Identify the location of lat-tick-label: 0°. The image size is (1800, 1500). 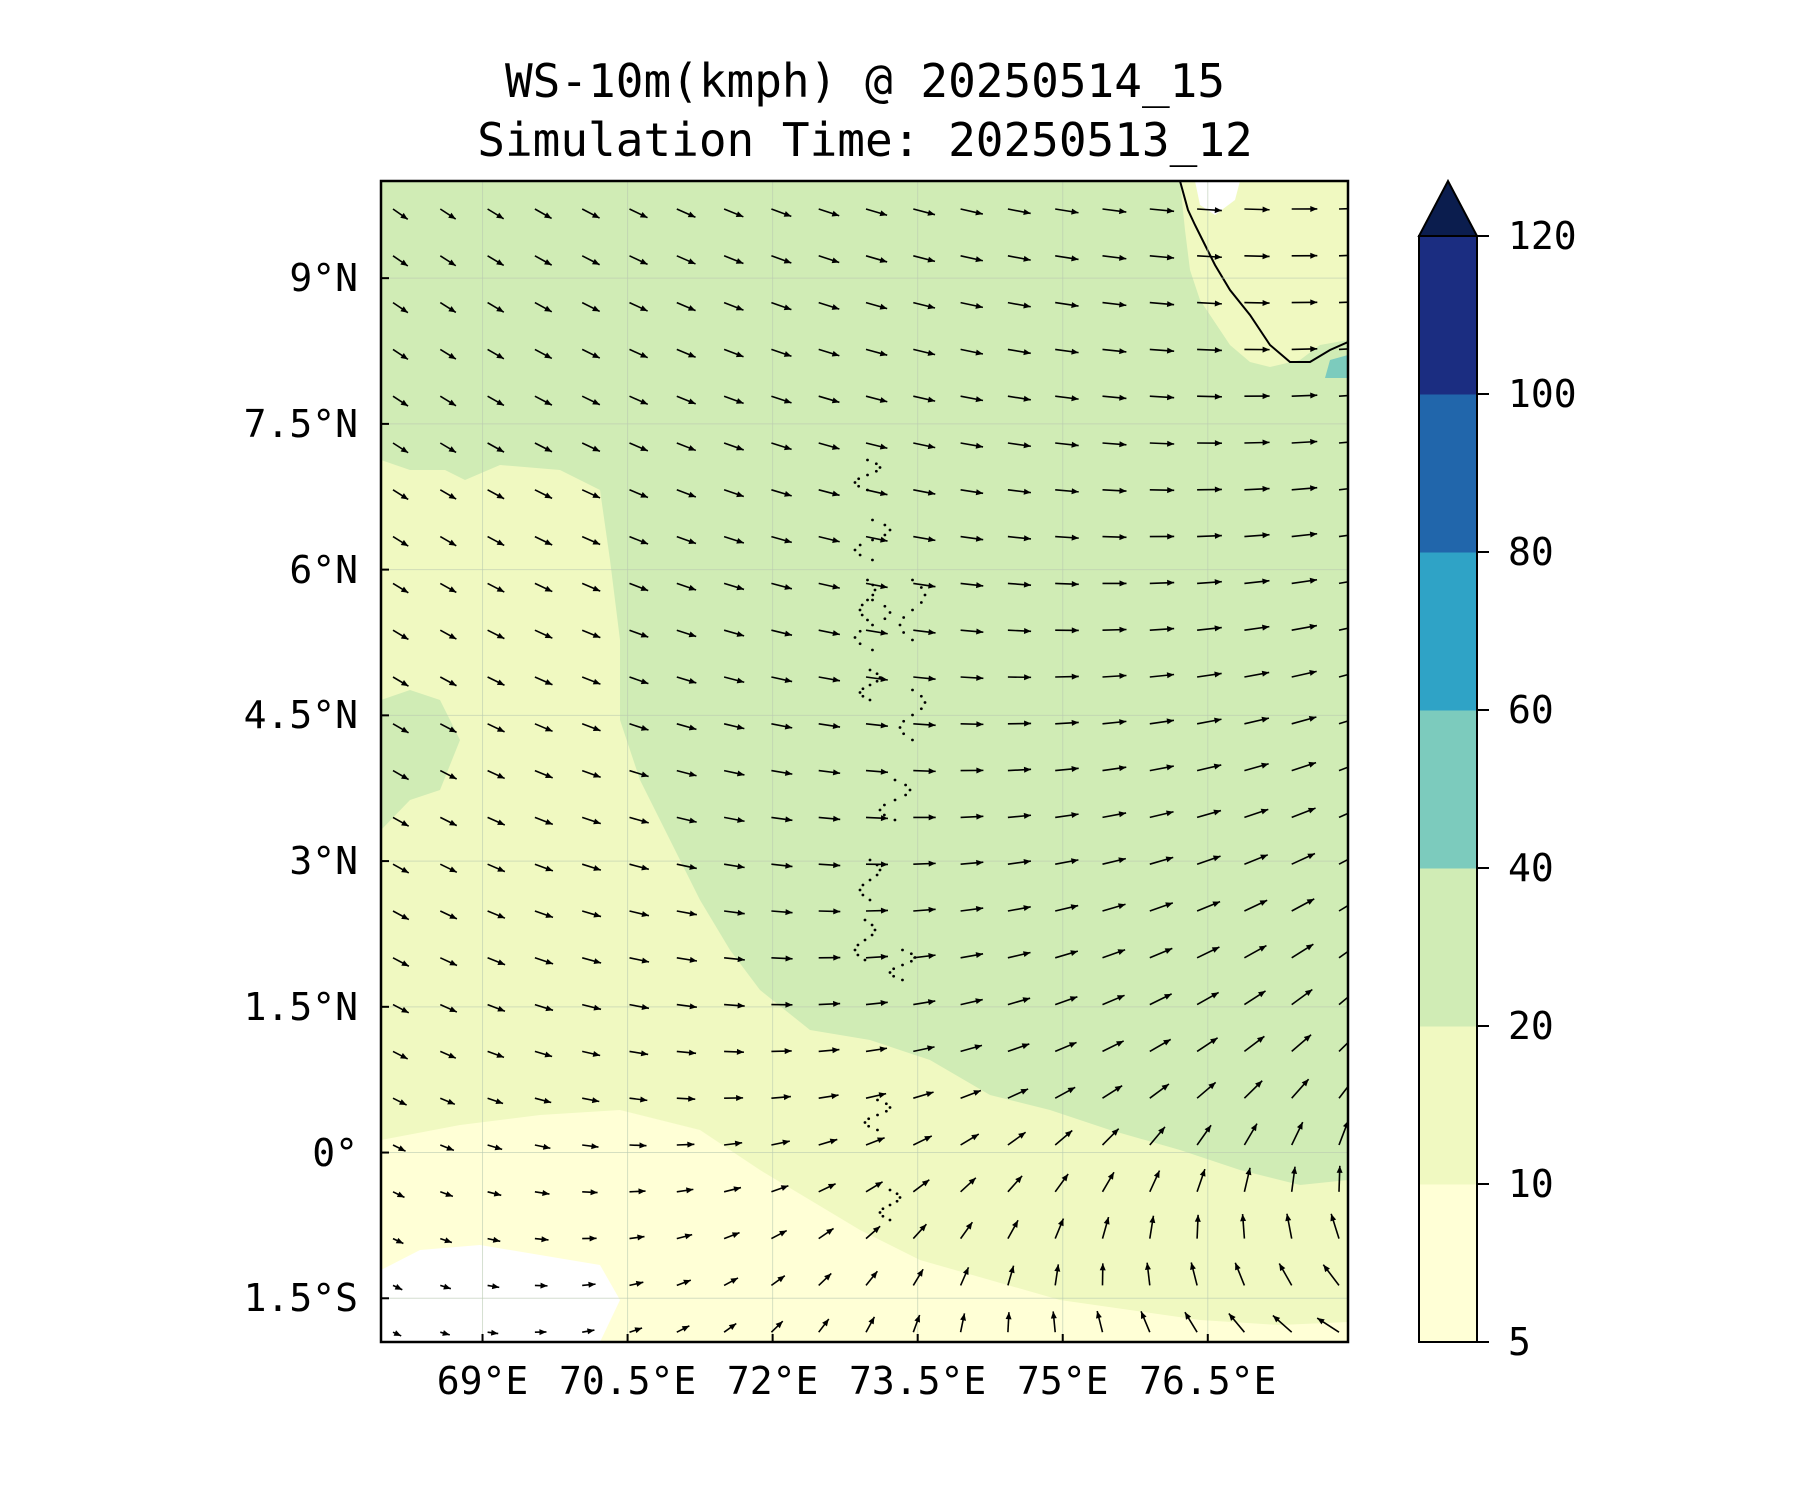
(335, 1152).